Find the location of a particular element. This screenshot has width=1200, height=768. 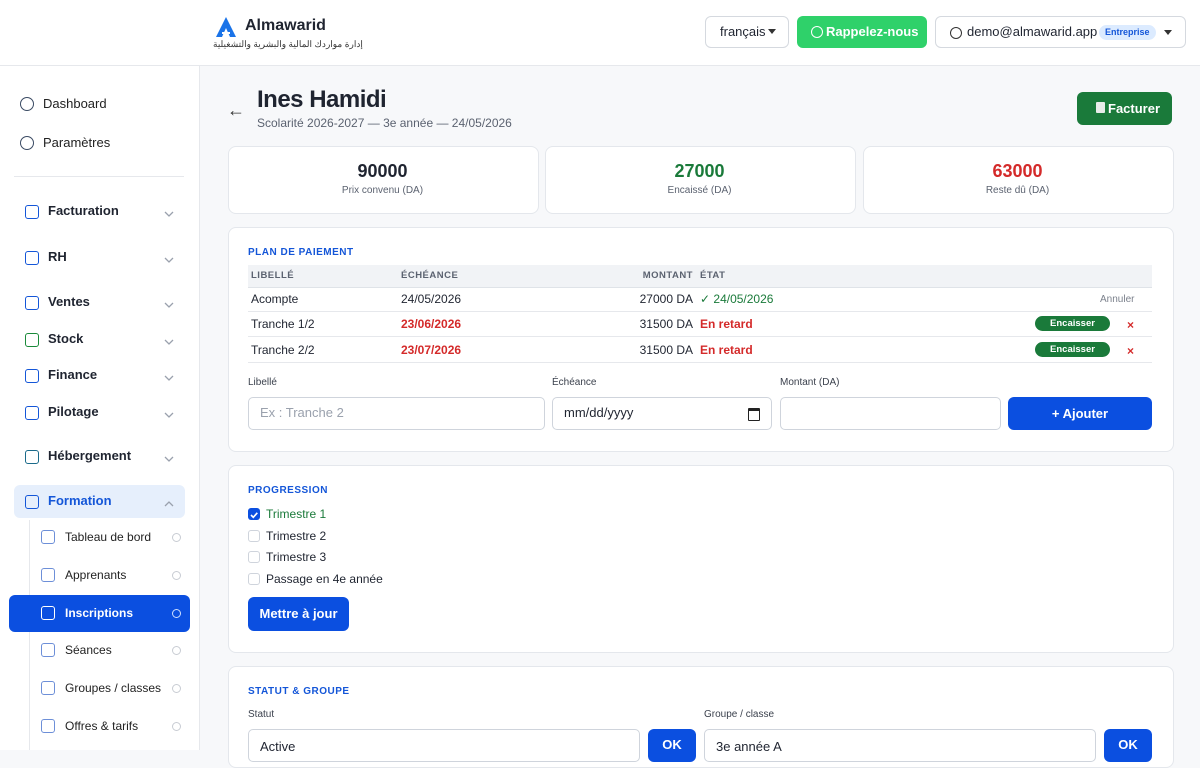

nav-item: Apprenants is located at coordinates (96, 575).